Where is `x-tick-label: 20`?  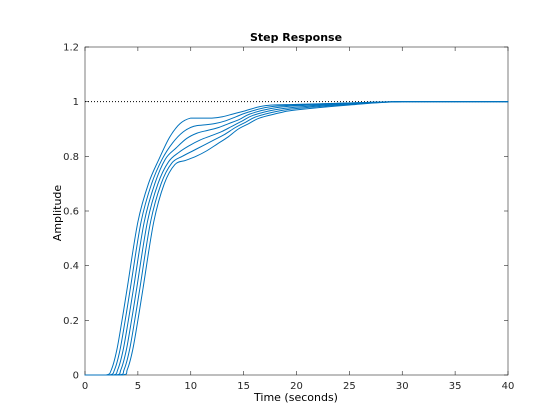
x-tick-label: 20 is located at coordinates (296, 386).